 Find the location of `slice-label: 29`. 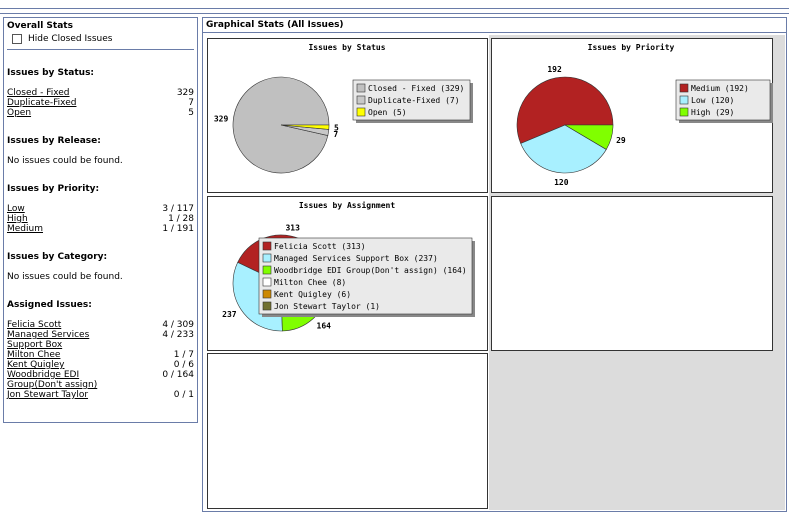

slice-label: 29 is located at coordinates (621, 140).